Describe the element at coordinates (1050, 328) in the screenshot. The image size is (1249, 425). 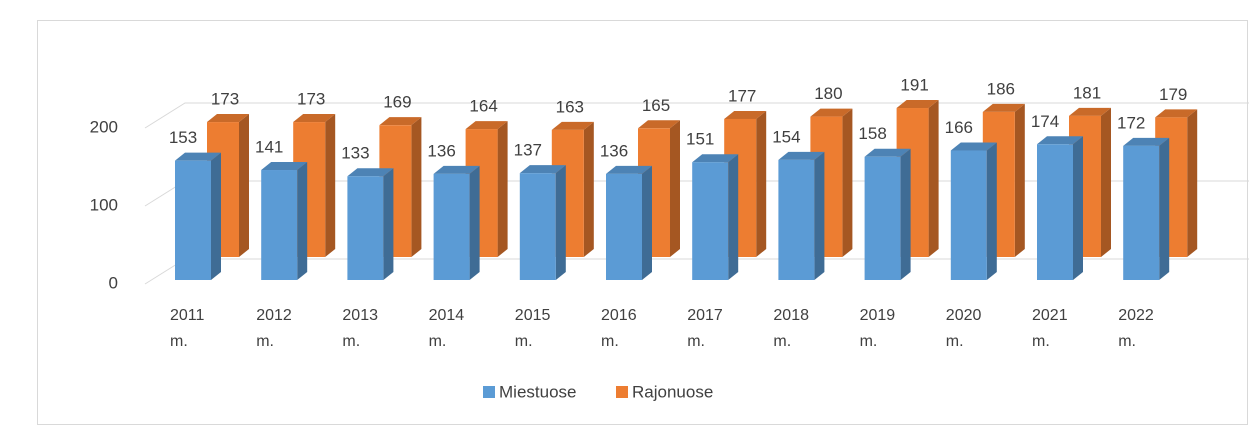
I see `x-tick-label: 2021 m.` at that location.